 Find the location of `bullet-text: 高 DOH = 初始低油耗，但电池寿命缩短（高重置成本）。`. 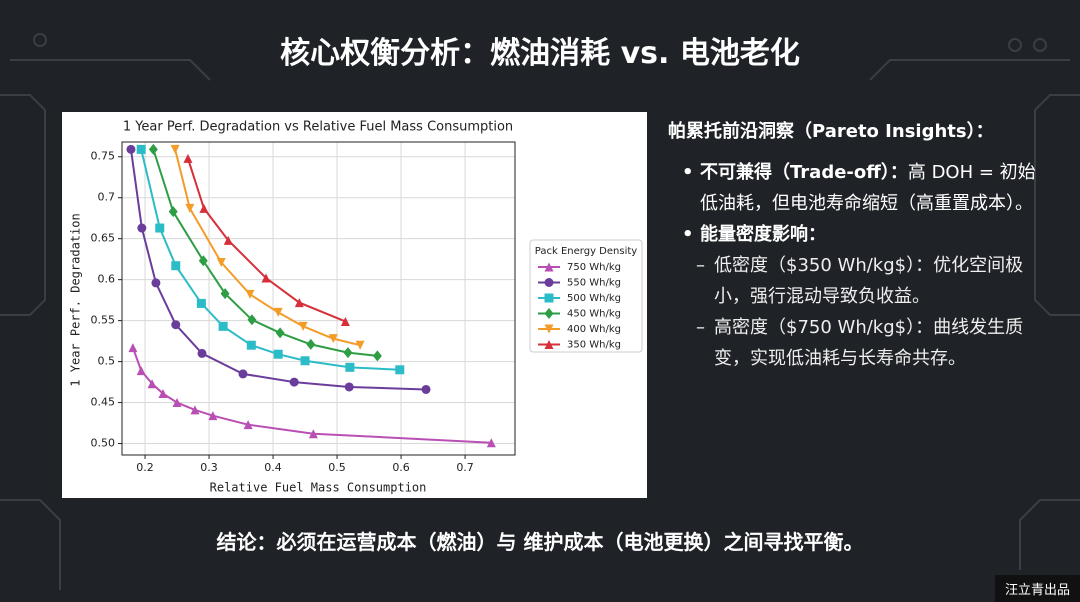

bullet-text: 高 DOH = 初始低油耗，但电池寿命缩短（高重置成本）。 is located at coordinates (868, 188).